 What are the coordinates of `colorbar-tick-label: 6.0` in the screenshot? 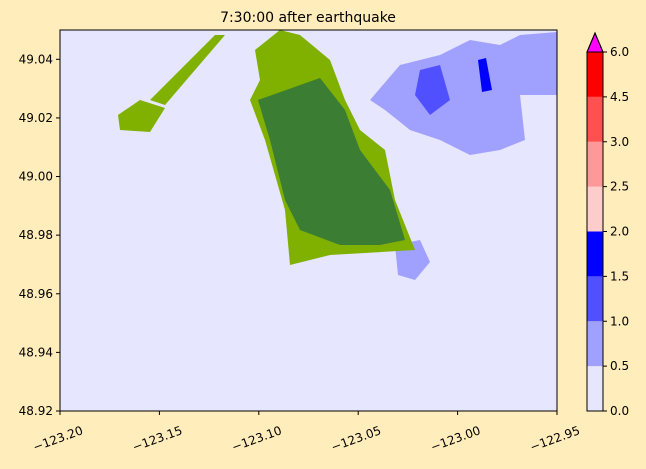 It's located at (619, 52).